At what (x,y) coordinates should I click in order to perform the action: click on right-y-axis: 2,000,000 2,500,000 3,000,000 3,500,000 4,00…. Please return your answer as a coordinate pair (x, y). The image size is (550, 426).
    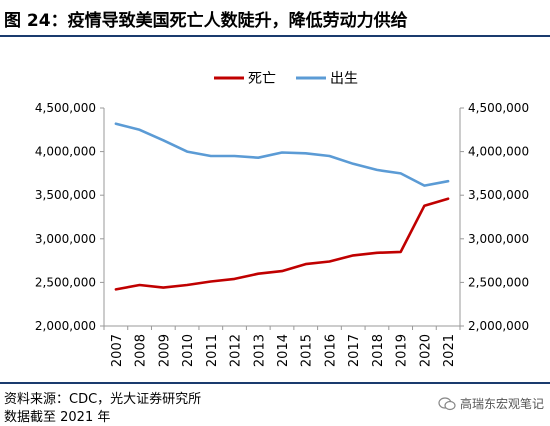
    Looking at the image, I should click on (494, 217).